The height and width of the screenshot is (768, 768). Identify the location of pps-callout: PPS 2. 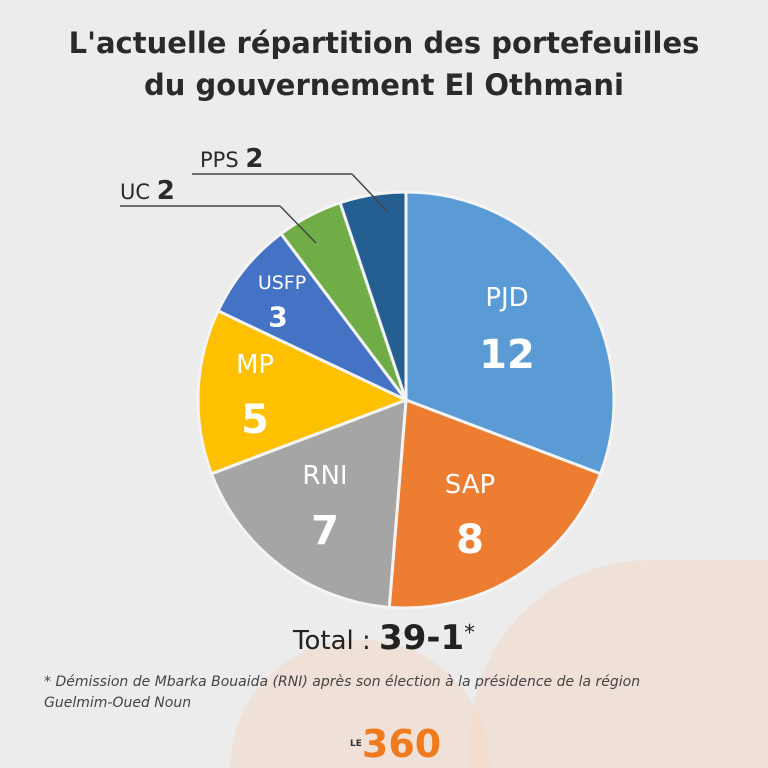
(232, 159).